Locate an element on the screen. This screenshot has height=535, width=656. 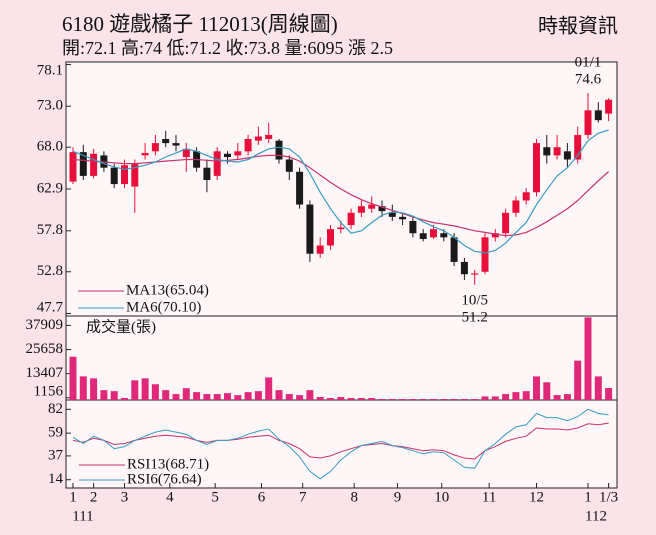
y-tick-label: 59 is located at coordinates (55, 433).